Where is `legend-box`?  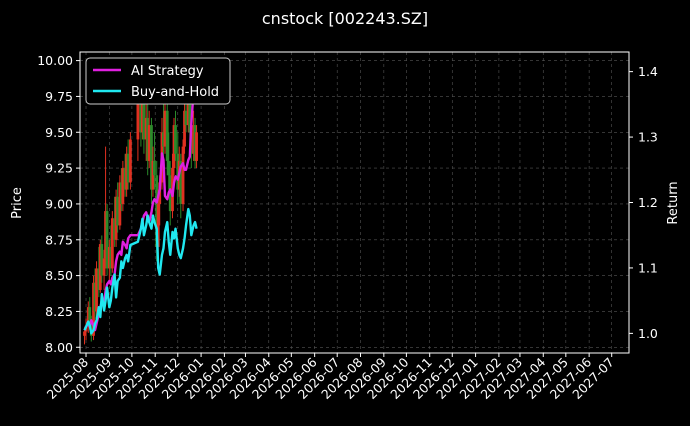
legend-box is located at coordinates (158, 81).